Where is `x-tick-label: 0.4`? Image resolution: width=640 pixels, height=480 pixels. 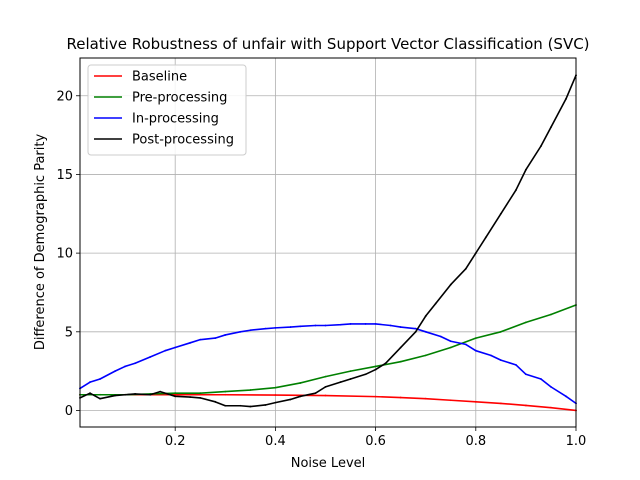 x-tick-label: 0.4 is located at coordinates (275, 441).